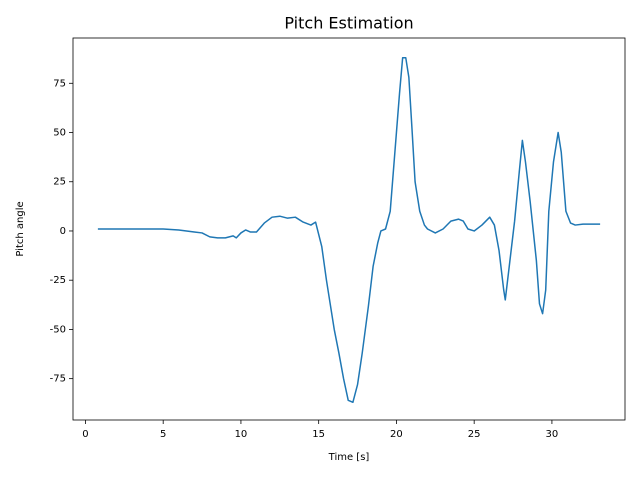 The image size is (640, 480). Describe the element at coordinates (20, 228) in the screenshot. I see `y-axis-label: Pitch angle` at that location.